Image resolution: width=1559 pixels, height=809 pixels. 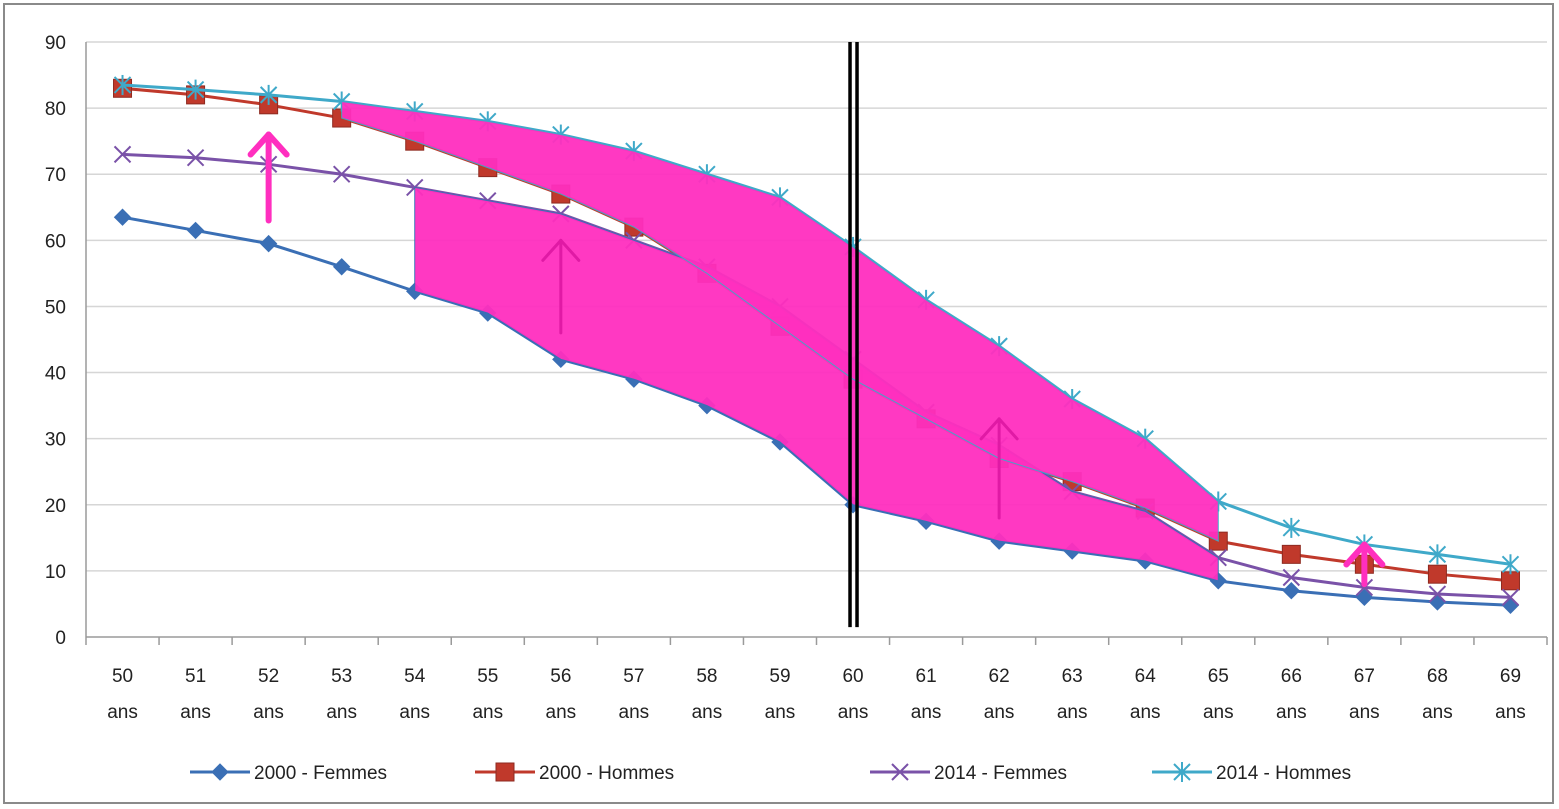 I want to click on y-tick-label: 50, so click(x=55, y=307).